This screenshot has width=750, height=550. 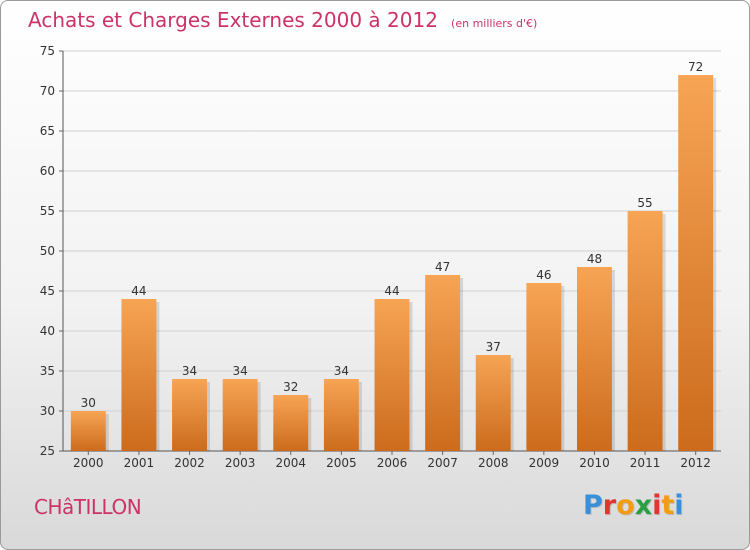 I want to click on bar-2010, so click(x=594, y=359).